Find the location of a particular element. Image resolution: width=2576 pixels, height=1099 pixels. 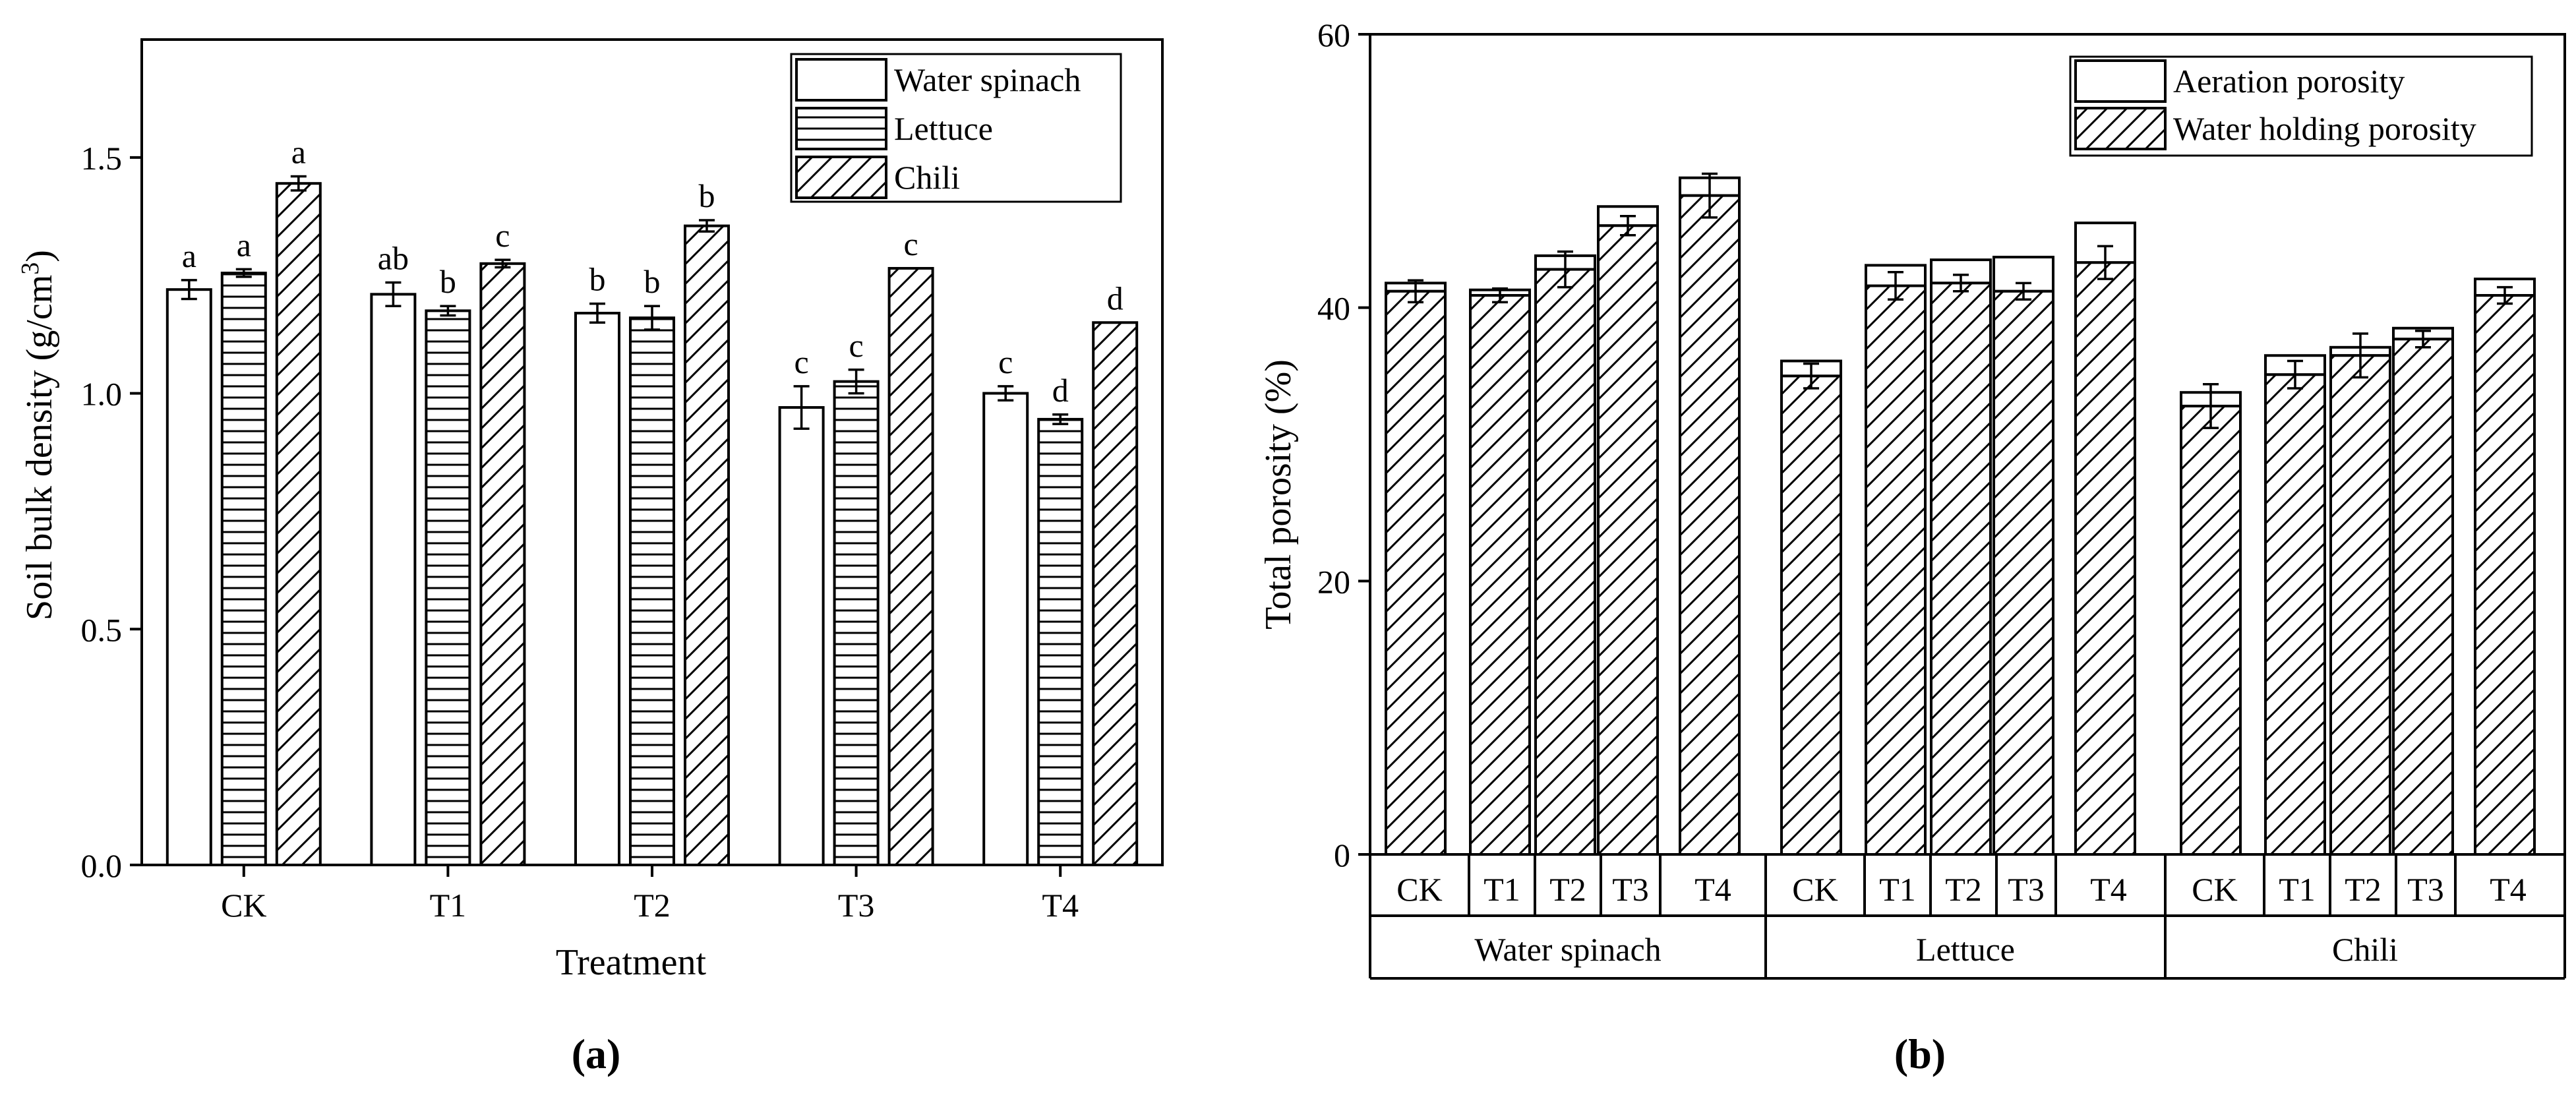

chart-a-x-tick-label: T1 is located at coordinates (449, 905).